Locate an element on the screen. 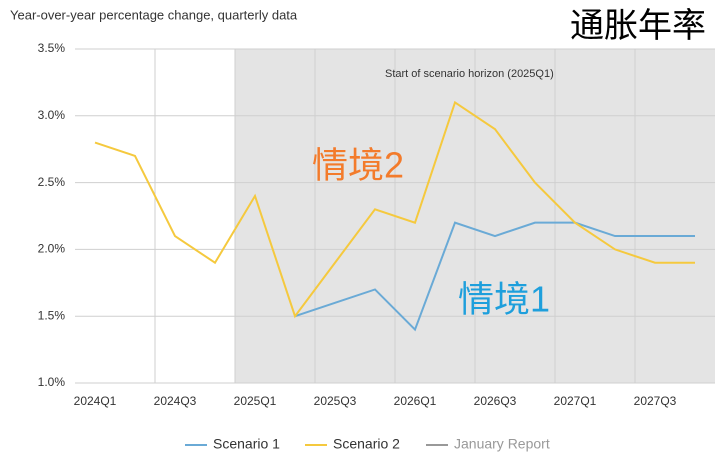 The height and width of the screenshot is (460, 720). y-tick-label: 2.0% is located at coordinates (52, 249).